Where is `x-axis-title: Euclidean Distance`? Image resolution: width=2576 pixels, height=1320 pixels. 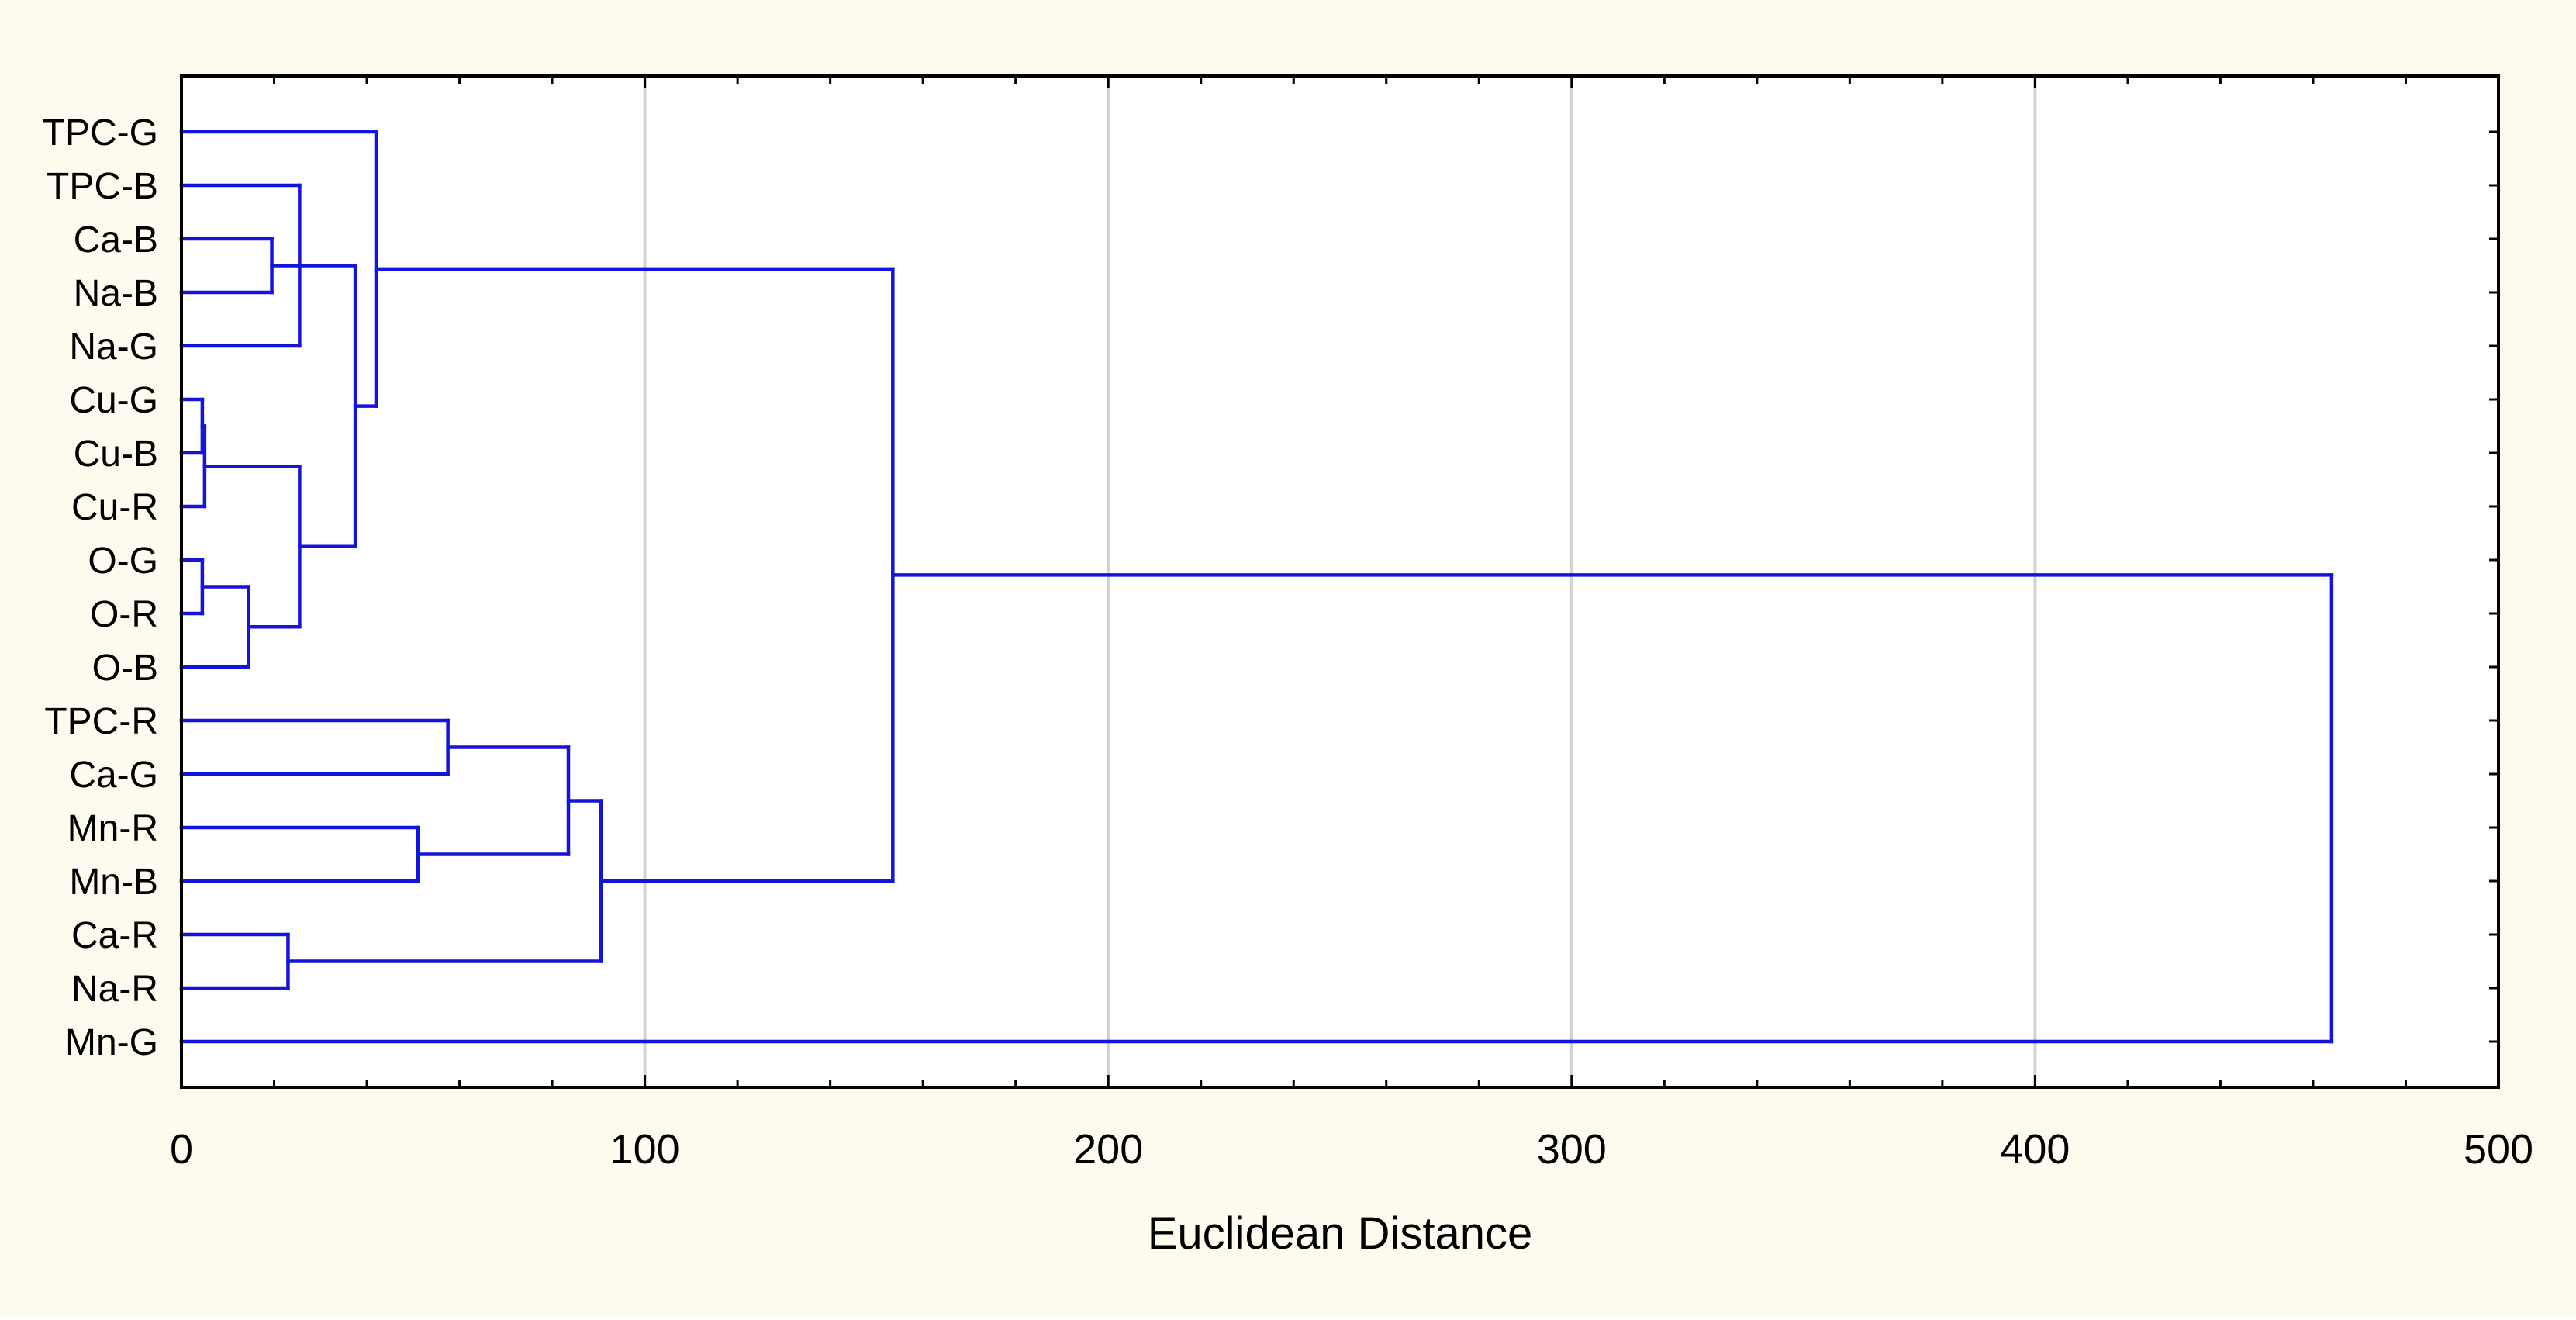 x-axis-title: Euclidean Distance is located at coordinates (1341, 1233).